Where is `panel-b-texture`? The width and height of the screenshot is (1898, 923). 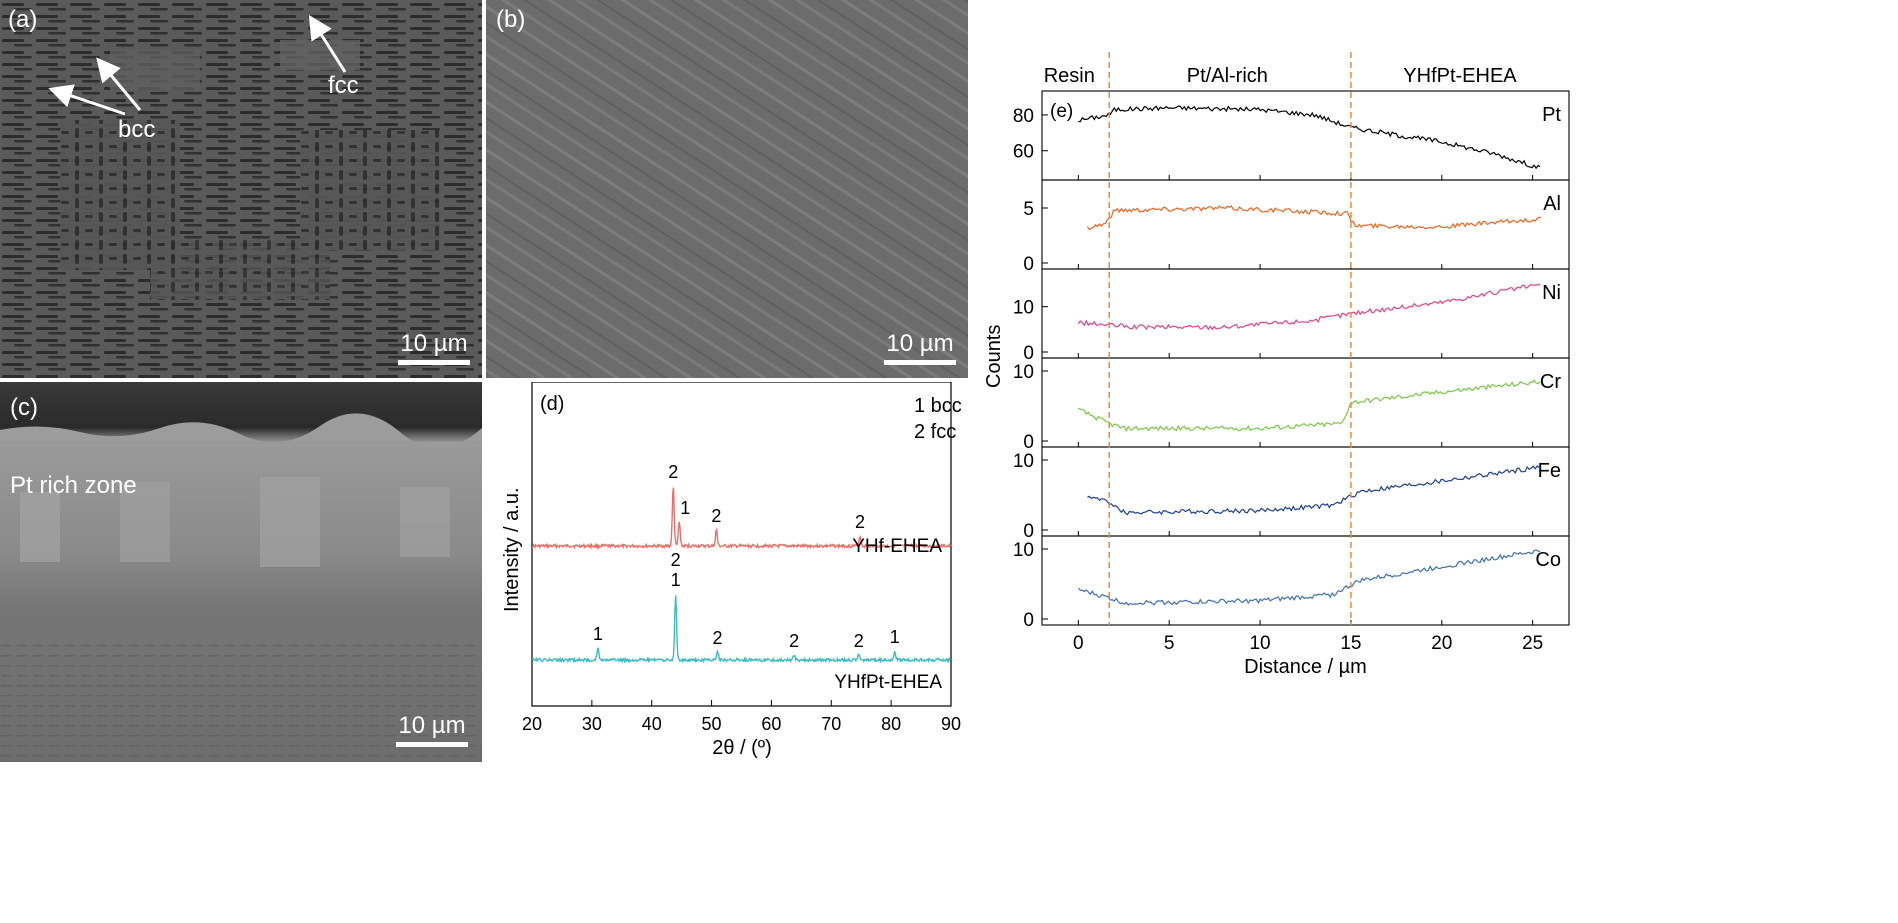 panel-b-texture is located at coordinates (727, 189).